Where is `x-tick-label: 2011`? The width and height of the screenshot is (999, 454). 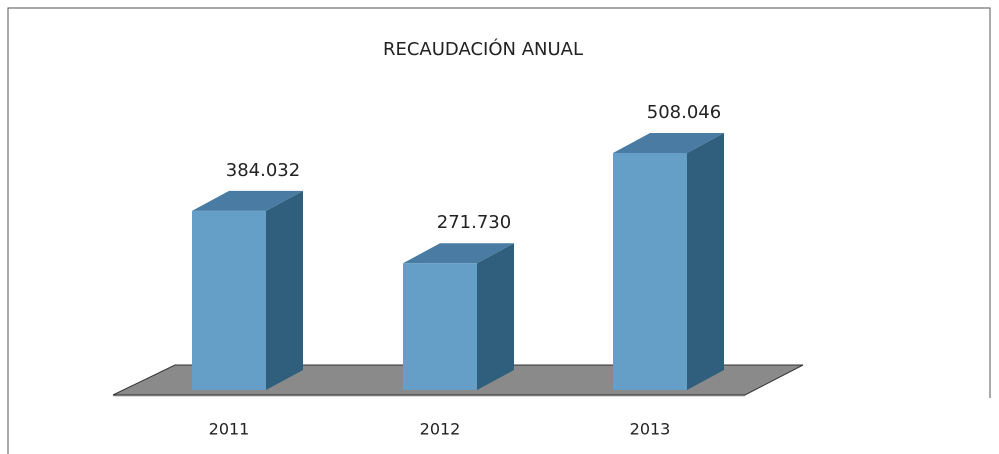 x-tick-label: 2011 is located at coordinates (229, 429).